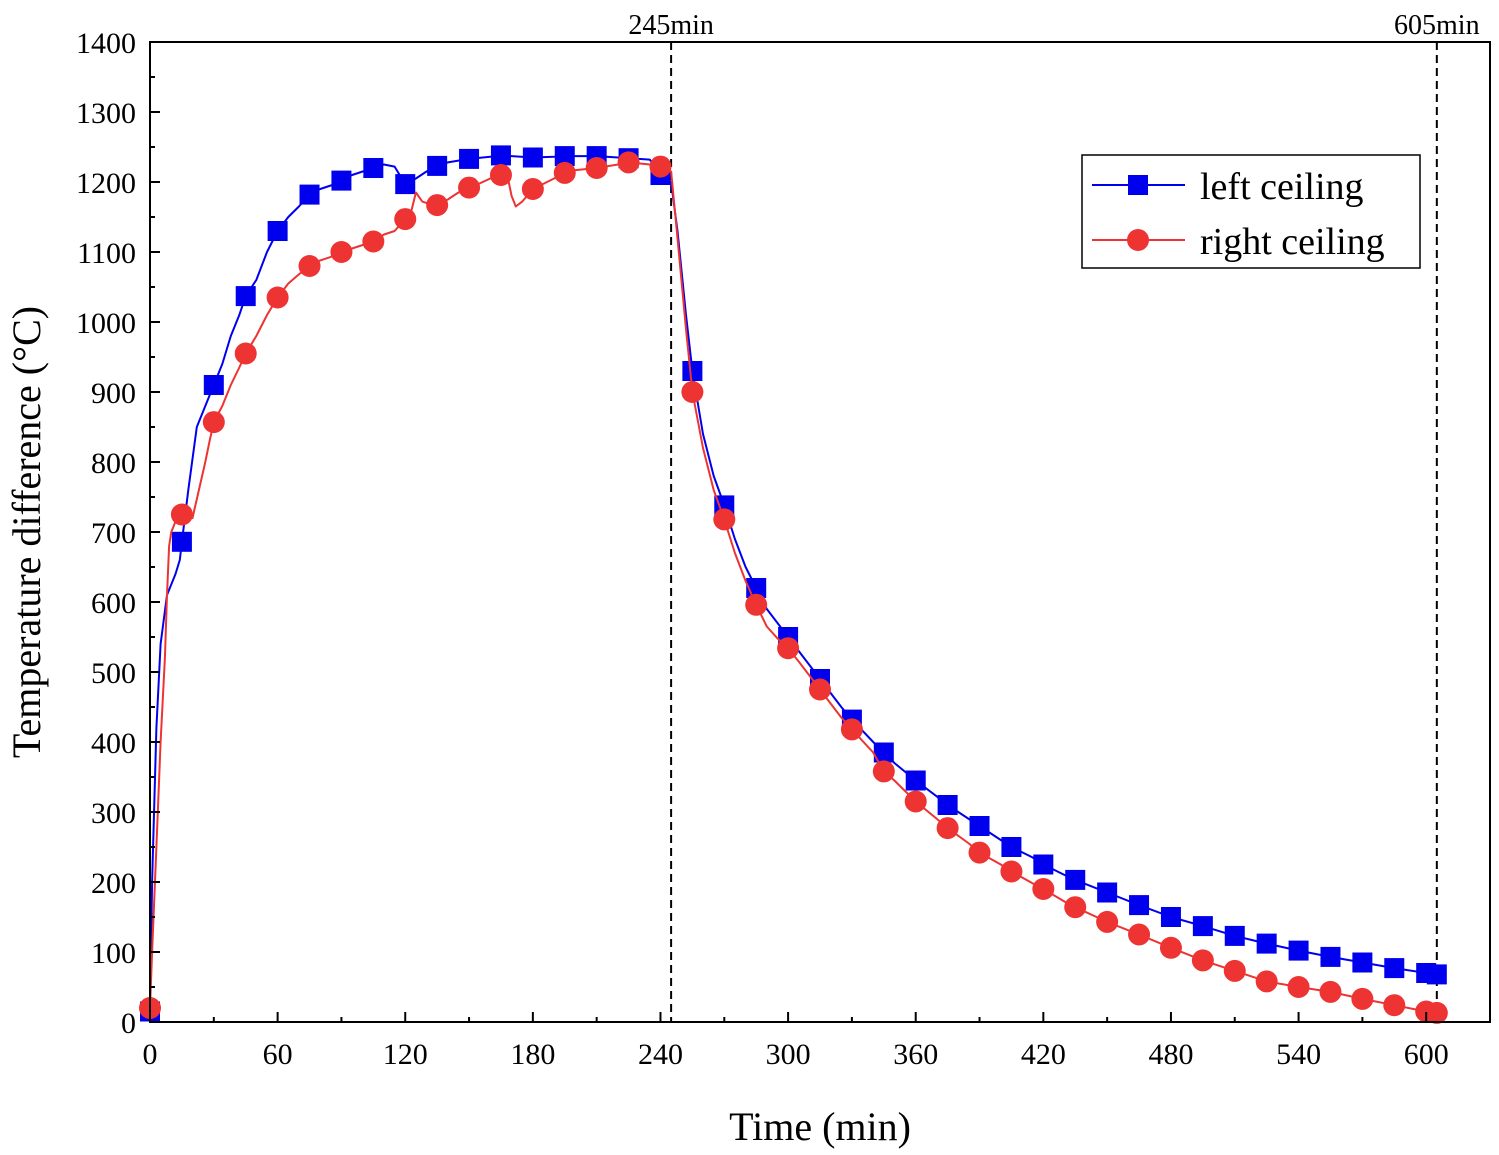  I want to click on x-tick-label: 360, so click(915, 1054).